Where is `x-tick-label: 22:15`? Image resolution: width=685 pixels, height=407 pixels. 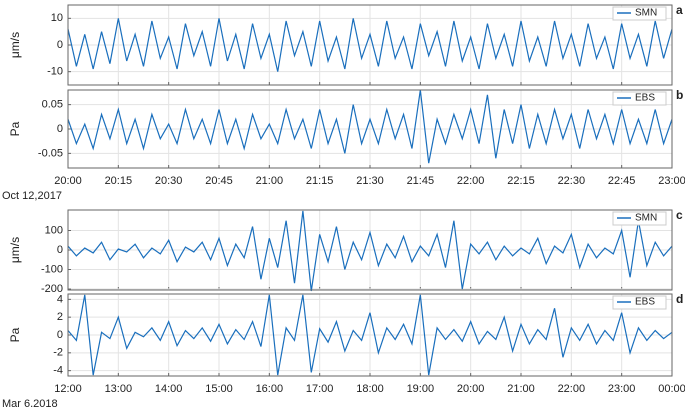 x-tick-label: 22:15 is located at coordinates (521, 181).